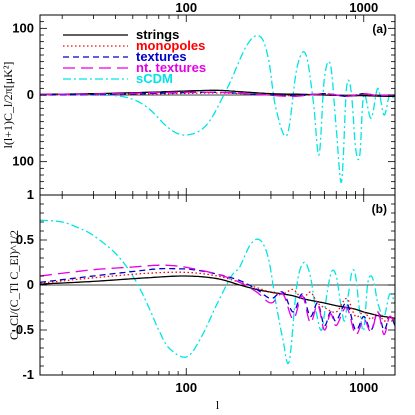 The width and height of the screenshot is (415, 415). I want to click on series-line-nt-textures, so click(217, 94).